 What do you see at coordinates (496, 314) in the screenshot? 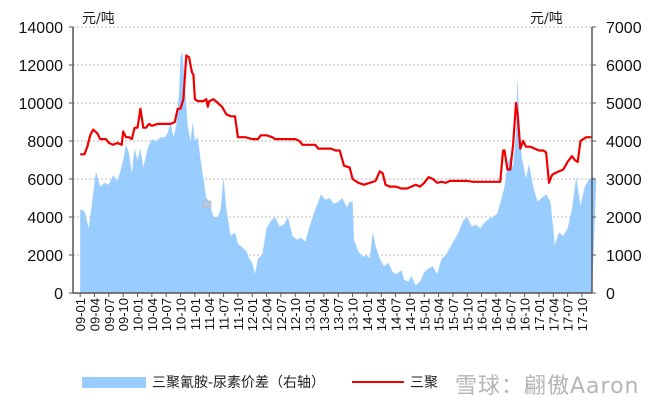
I see `svg-text: 16-04` at bounding box center [496, 314].